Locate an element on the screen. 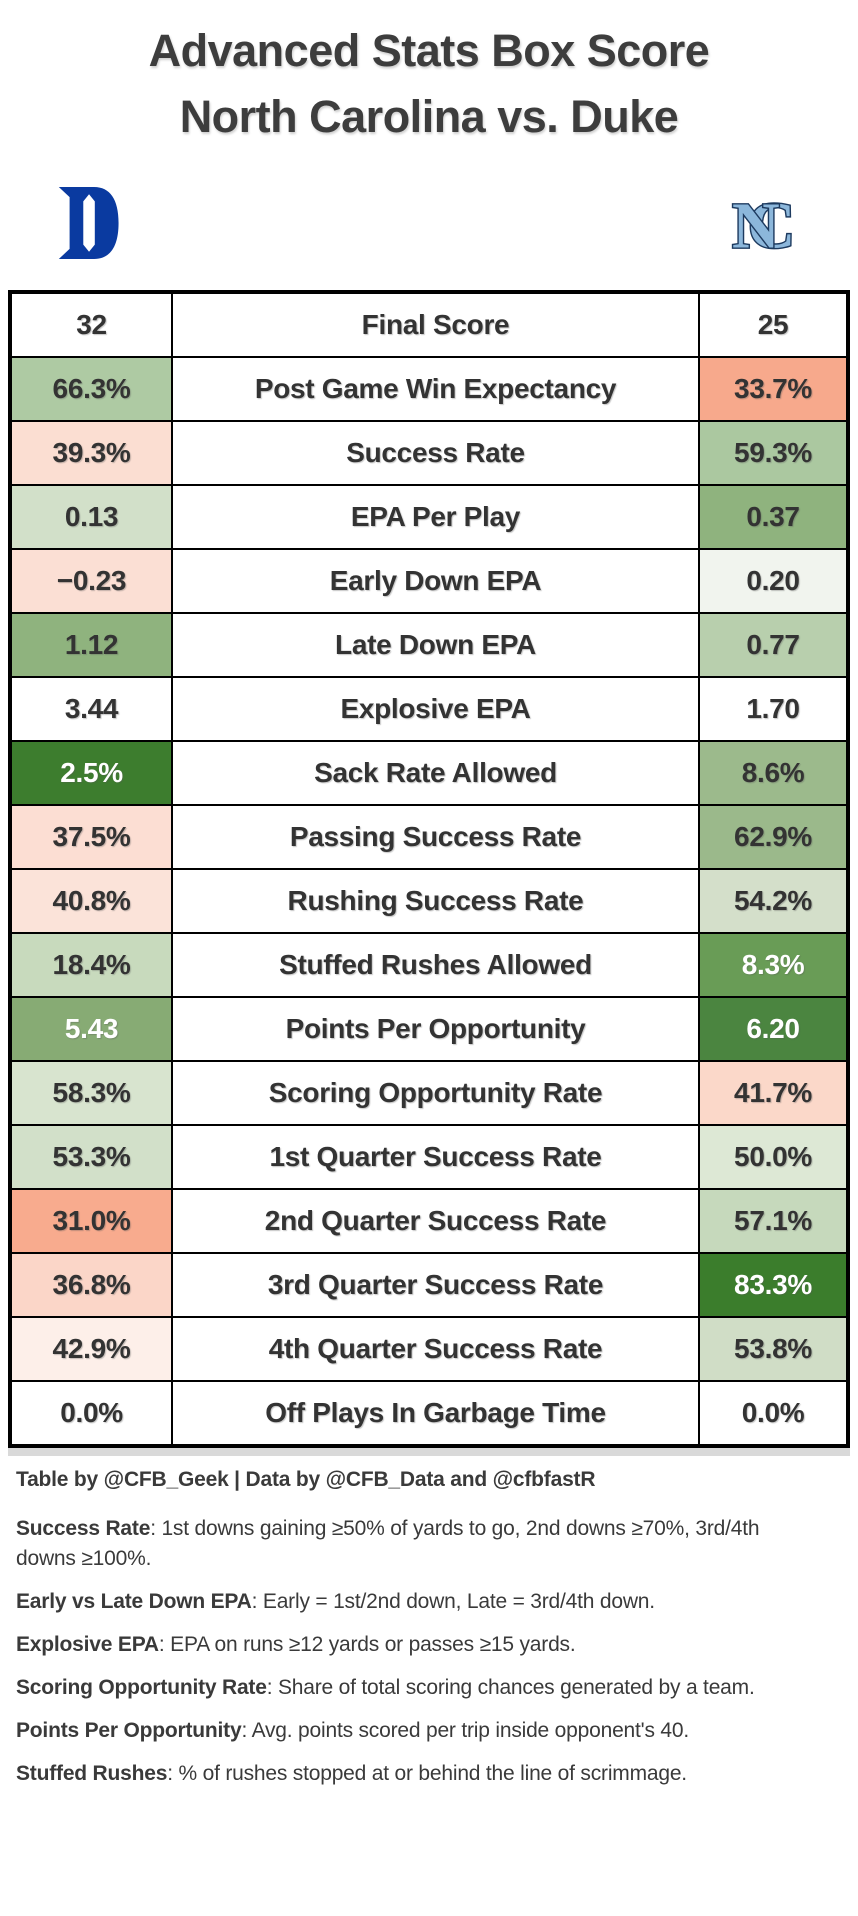 This screenshot has width=858, height=1916. footnote-term: Points Per Opportunity is located at coordinates (129, 1731).